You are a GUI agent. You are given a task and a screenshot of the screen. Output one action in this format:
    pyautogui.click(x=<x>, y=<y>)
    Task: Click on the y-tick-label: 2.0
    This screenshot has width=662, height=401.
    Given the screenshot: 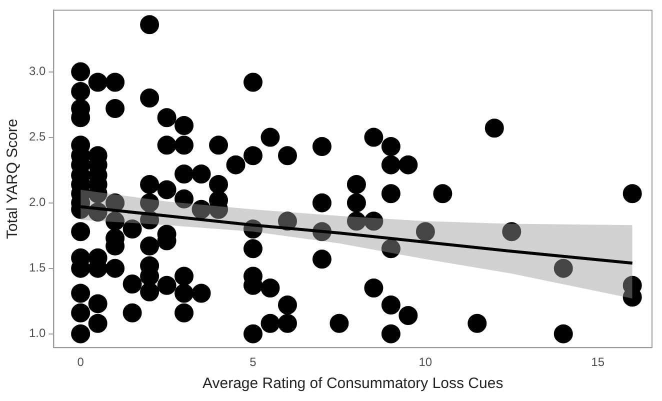 What is the action you would take?
    pyautogui.click(x=37, y=202)
    